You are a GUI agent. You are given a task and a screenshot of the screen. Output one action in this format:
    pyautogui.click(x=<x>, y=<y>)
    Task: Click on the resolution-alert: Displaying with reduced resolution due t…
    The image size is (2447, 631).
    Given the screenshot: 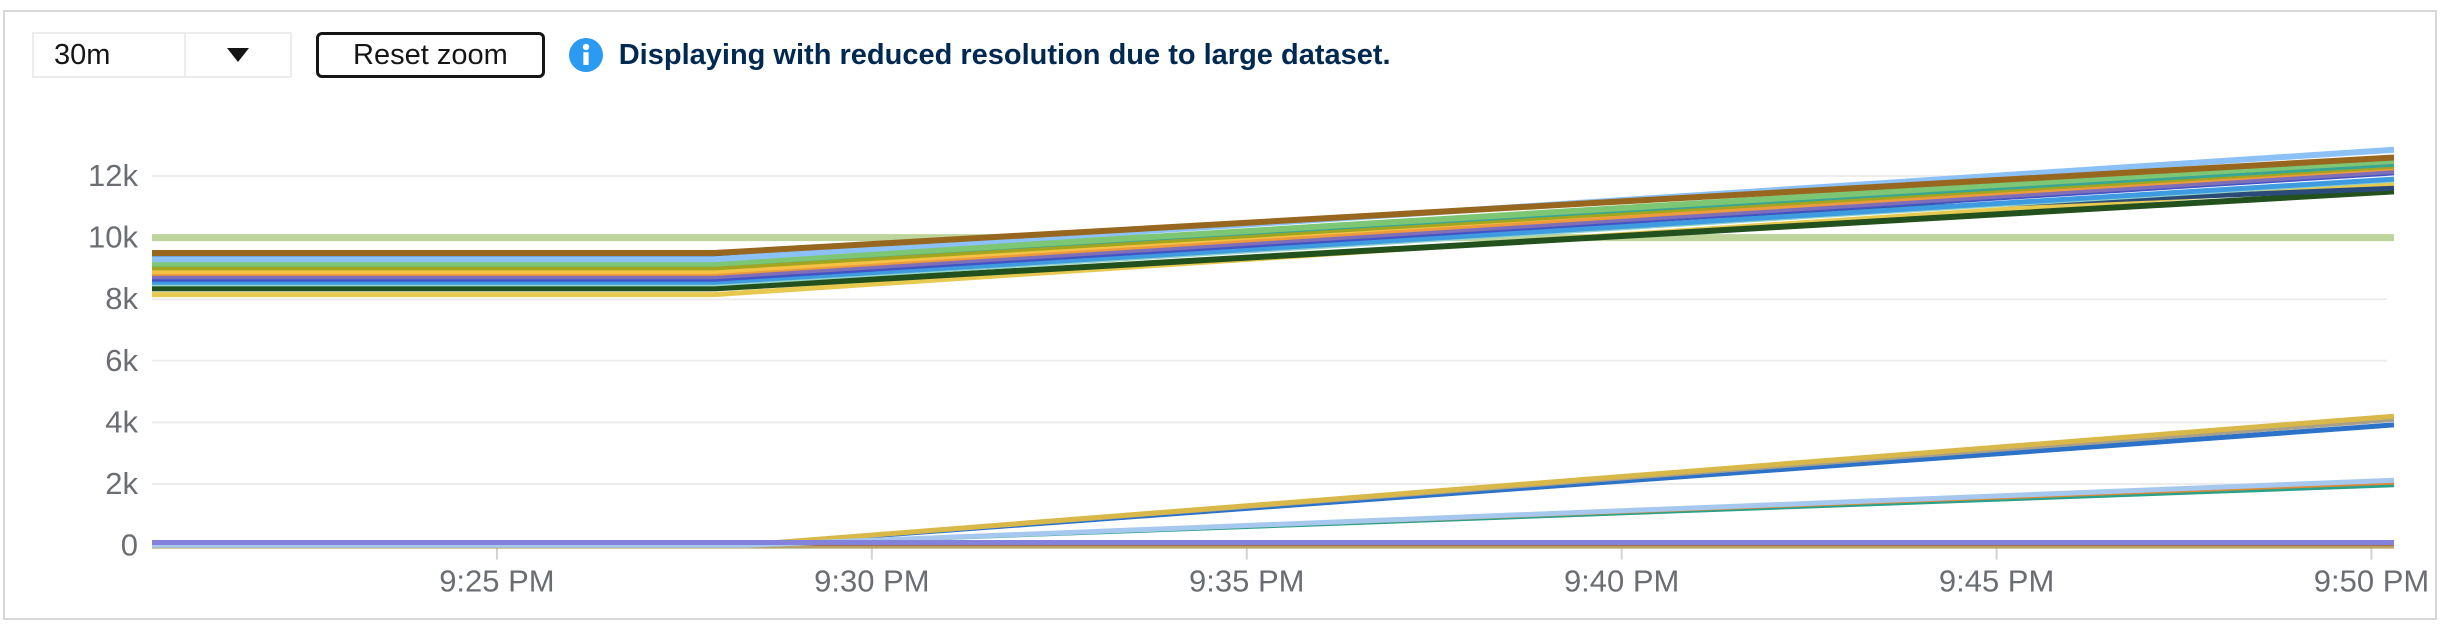 What is the action you would take?
    pyautogui.click(x=979, y=55)
    